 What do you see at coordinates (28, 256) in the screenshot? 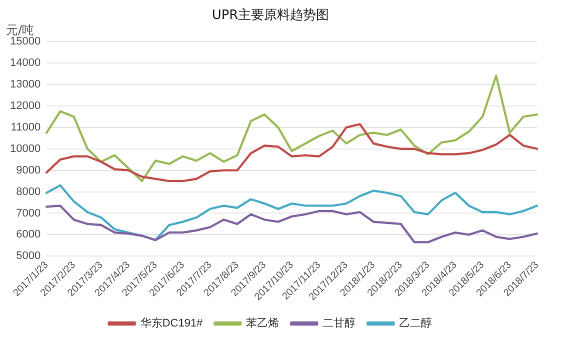
I see `y-tick-label: 5000` at bounding box center [28, 256].